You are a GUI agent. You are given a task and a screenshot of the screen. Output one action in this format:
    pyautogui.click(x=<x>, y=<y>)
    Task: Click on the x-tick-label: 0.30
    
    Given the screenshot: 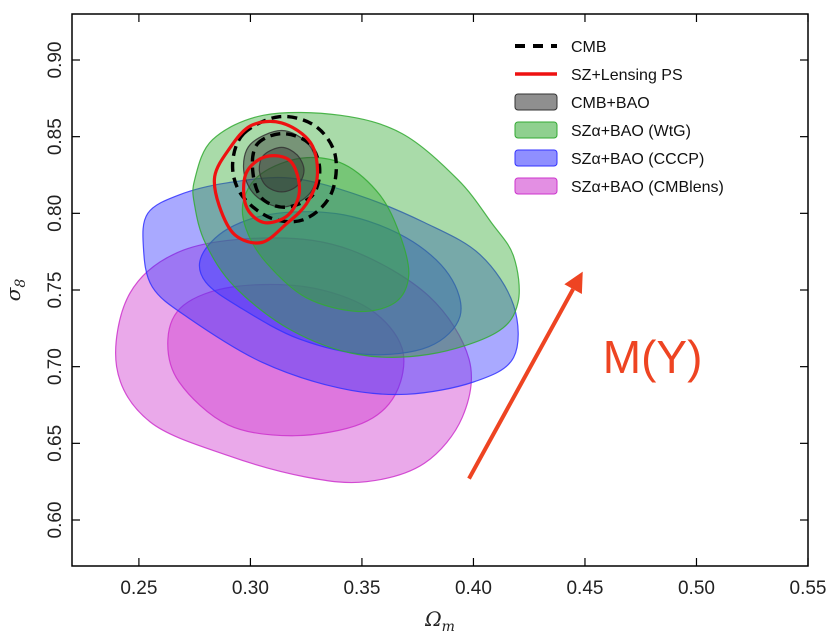 What is the action you would take?
    pyautogui.click(x=250, y=588)
    